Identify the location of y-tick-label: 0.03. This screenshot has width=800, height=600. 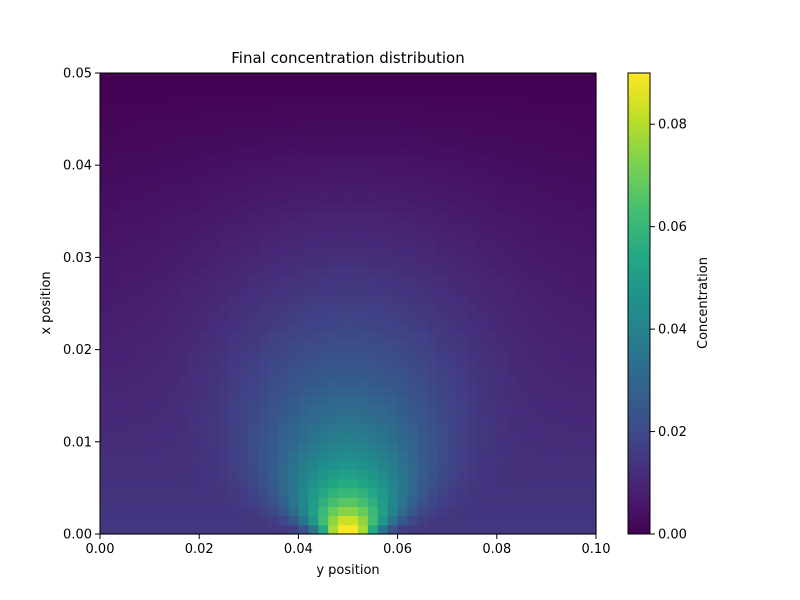
(77, 258).